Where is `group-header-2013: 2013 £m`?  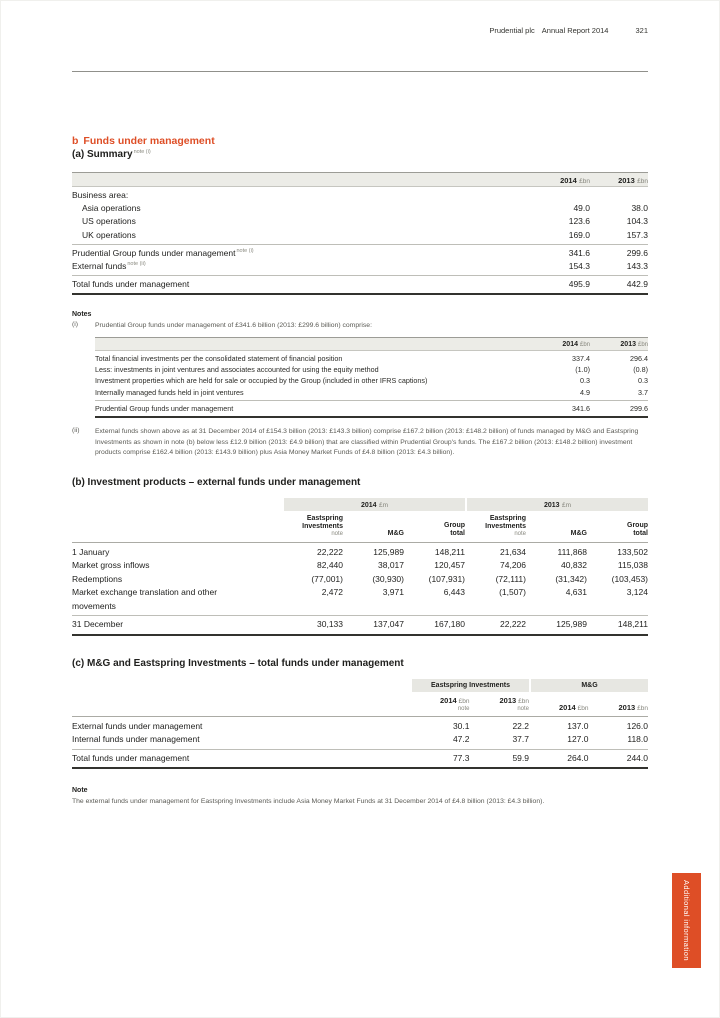 group-header-2013: 2013 £m is located at coordinates (557, 504).